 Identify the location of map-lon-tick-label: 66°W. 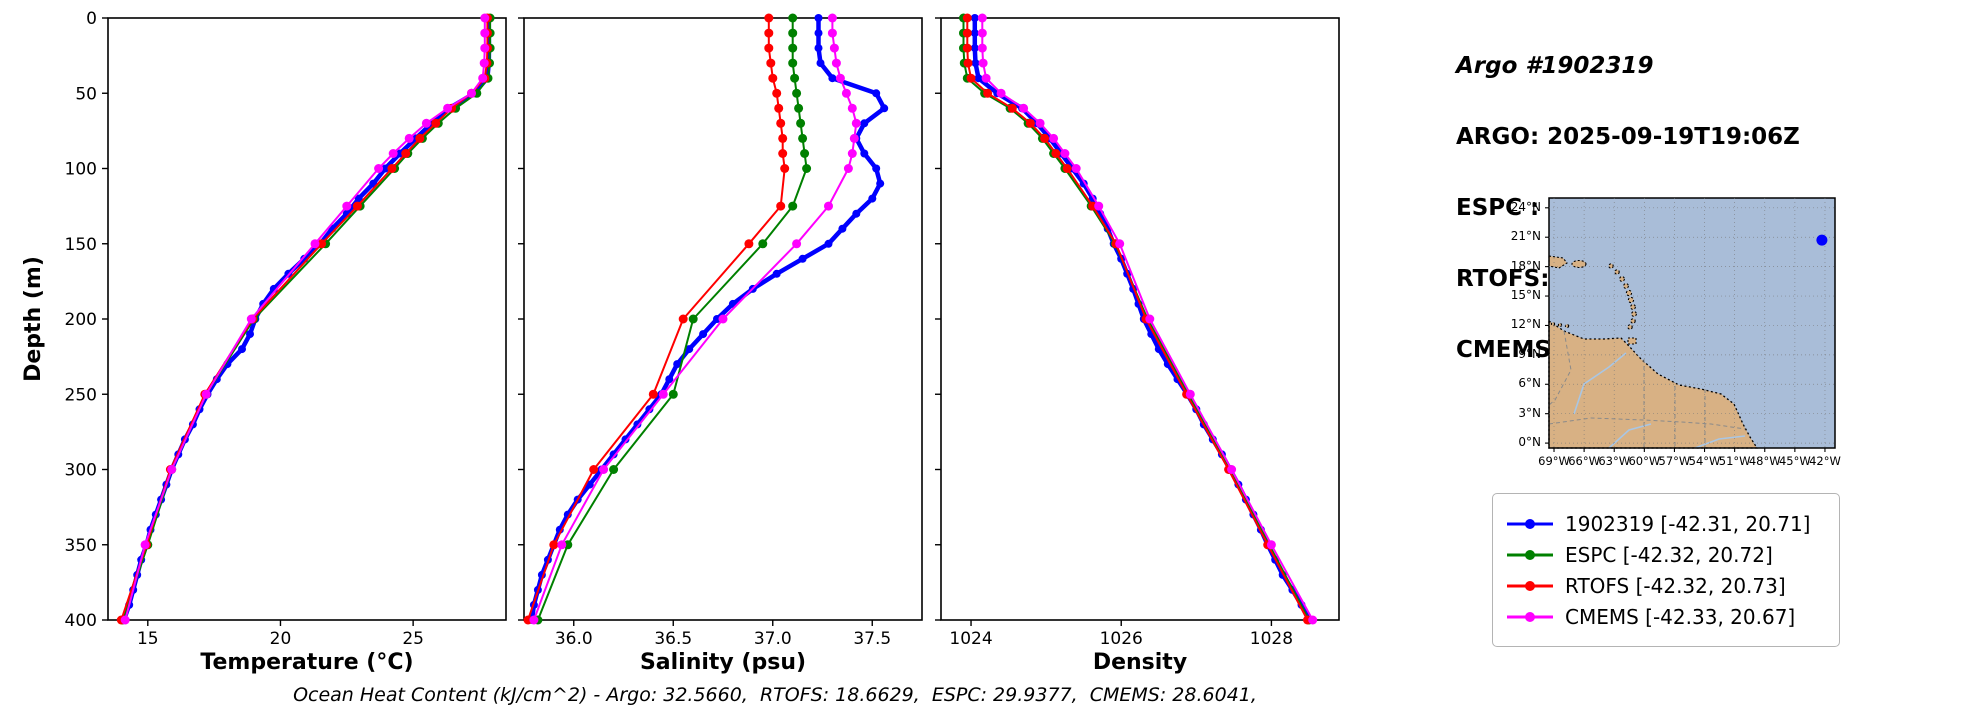
(1584, 461).